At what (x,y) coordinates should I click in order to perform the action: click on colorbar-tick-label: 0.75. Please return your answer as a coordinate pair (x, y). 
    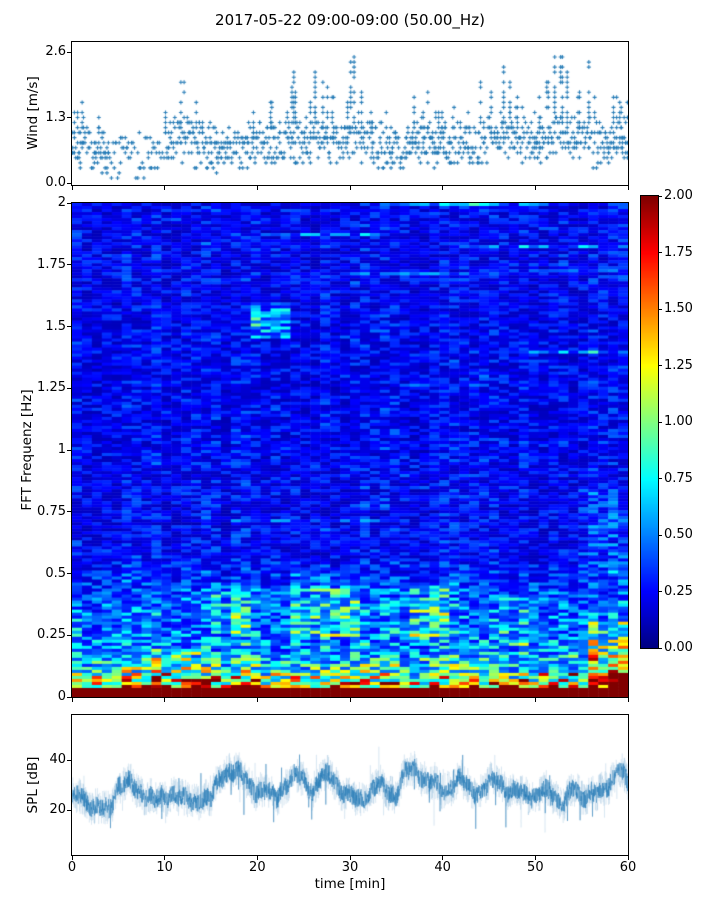
    Looking at the image, I should click on (678, 478).